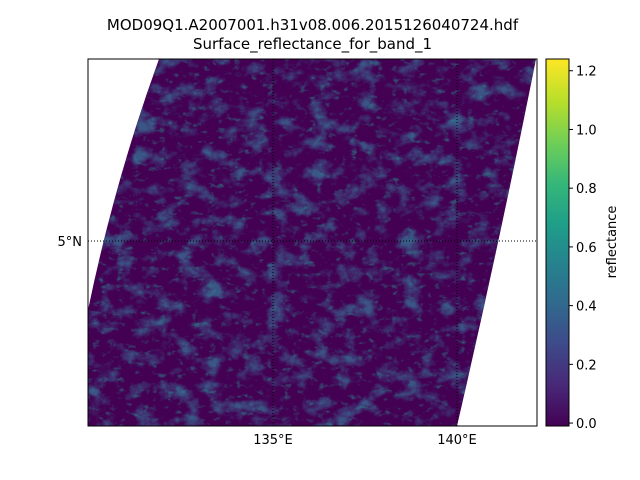 This screenshot has width=640, height=480. I want to click on colorbar-tick-label: 1.2, so click(586, 72).